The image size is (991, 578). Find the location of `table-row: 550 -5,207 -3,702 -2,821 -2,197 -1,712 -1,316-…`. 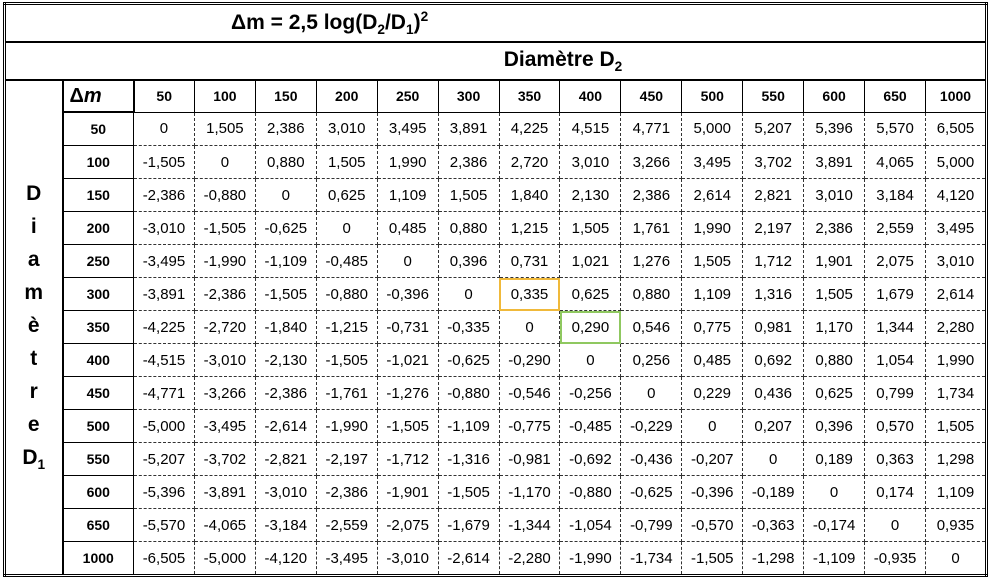

table-row: 550 -5,207 -3,702 -2,821 -2,197 -1,712 -1,316-… is located at coordinates (496, 459).